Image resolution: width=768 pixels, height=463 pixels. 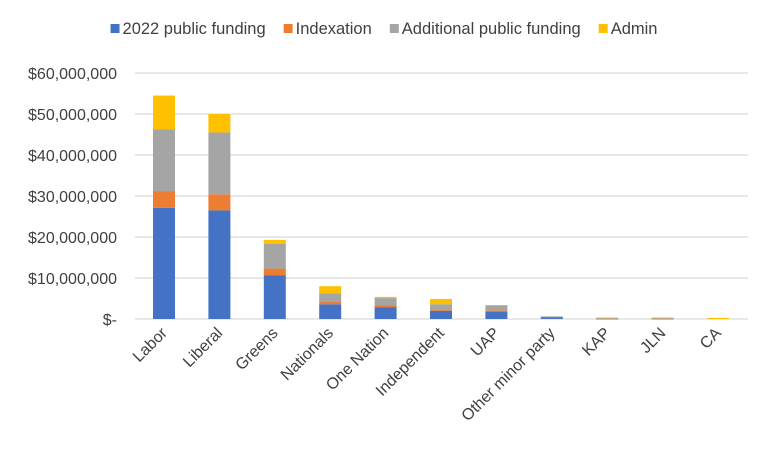 I want to click on x-tick-label: Nationals, so click(x=307, y=354).